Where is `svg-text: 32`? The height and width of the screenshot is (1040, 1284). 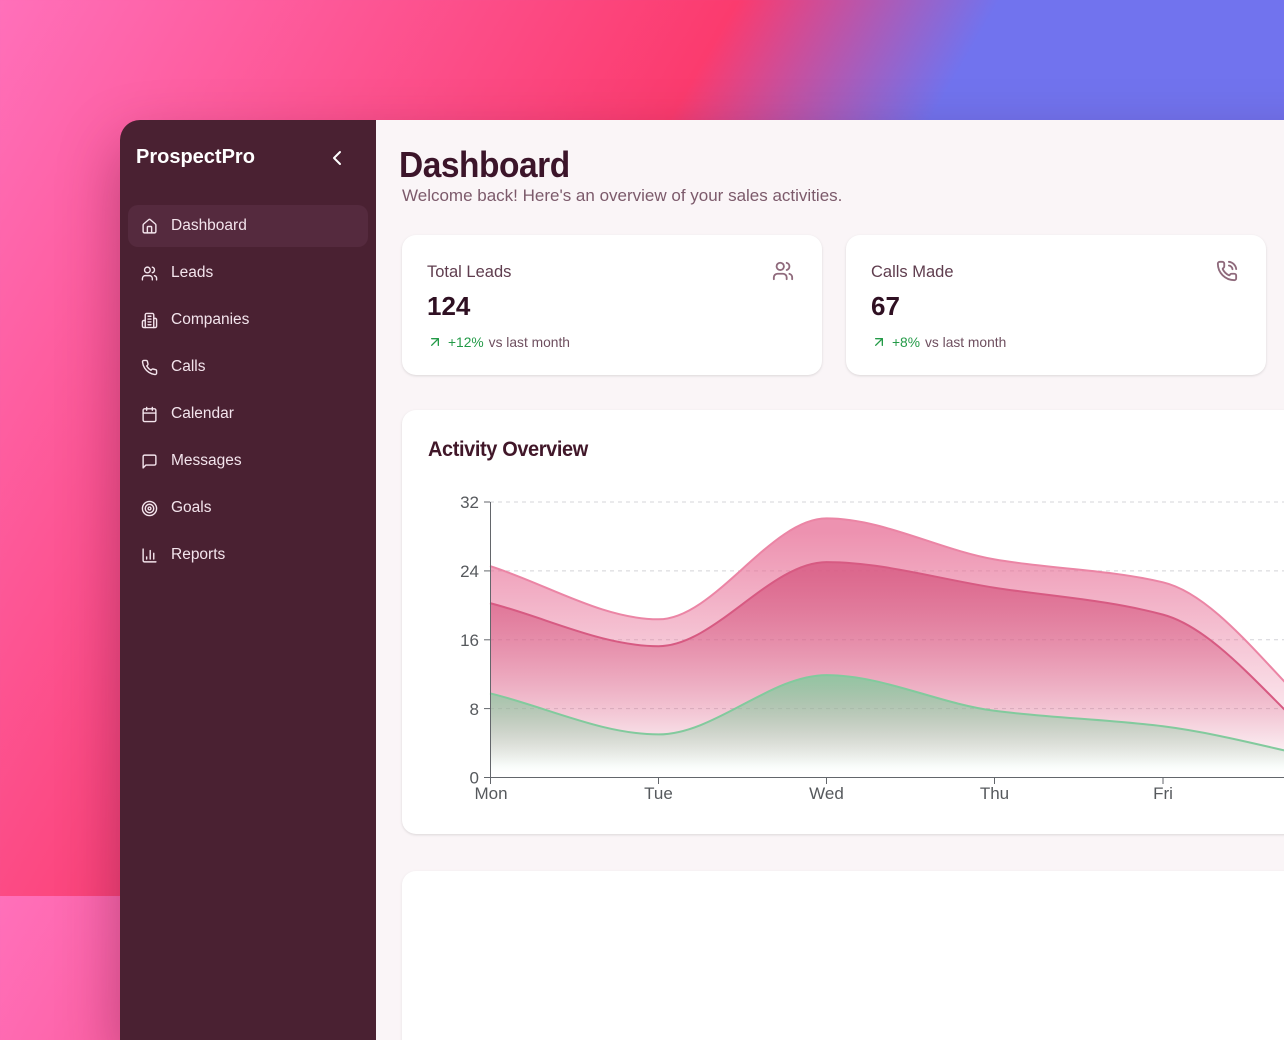
svg-text: 32 is located at coordinates (469, 503).